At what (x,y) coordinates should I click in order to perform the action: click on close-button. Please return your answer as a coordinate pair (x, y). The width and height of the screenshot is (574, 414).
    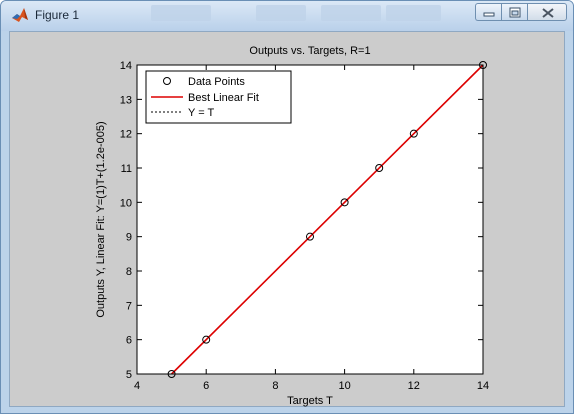
    Looking at the image, I should click on (547, 12).